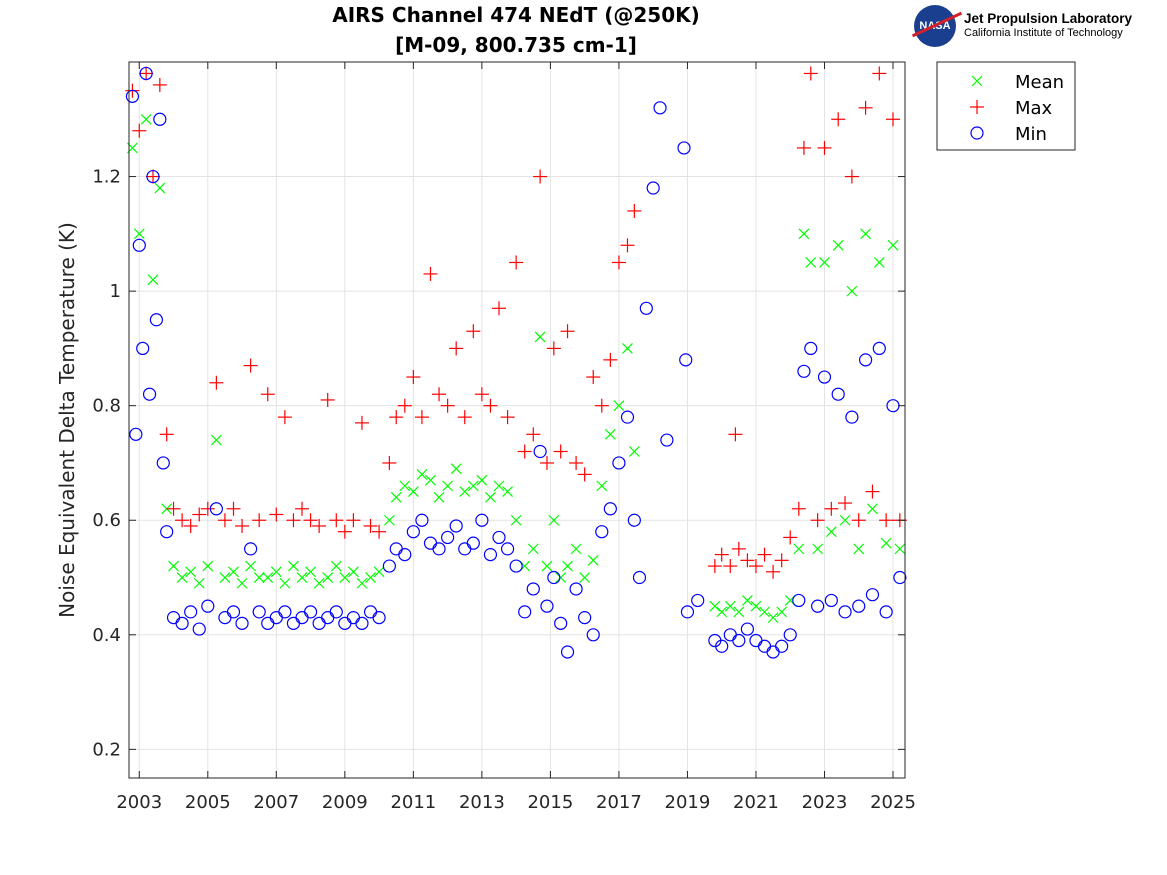  What do you see at coordinates (115, 291) in the screenshot?
I see `y-tick-label: 1` at bounding box center [115, 291].